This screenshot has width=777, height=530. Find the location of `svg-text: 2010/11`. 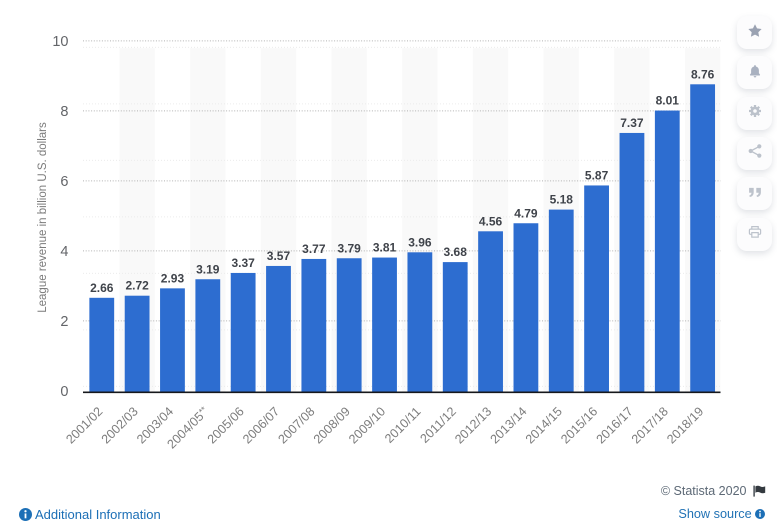

svg-text: 2010/11 is located at coordinates (402, 424).